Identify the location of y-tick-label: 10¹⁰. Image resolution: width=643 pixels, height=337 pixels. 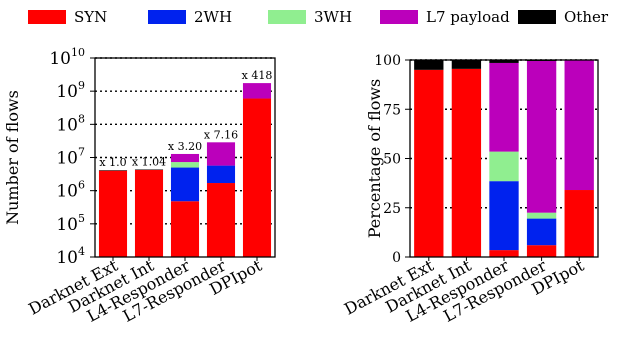
(67, 57).